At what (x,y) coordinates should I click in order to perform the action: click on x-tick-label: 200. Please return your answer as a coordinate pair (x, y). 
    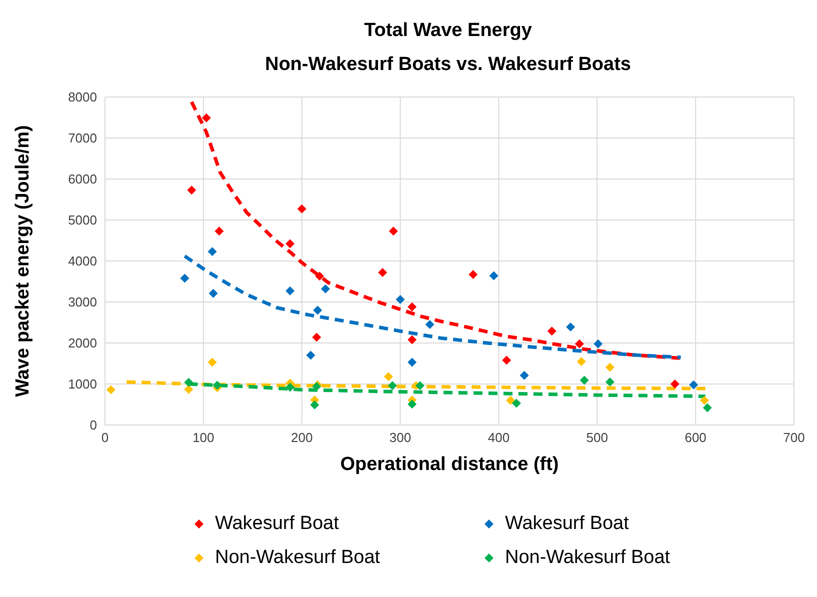
    Looking at the image, I should click on (302, 438).